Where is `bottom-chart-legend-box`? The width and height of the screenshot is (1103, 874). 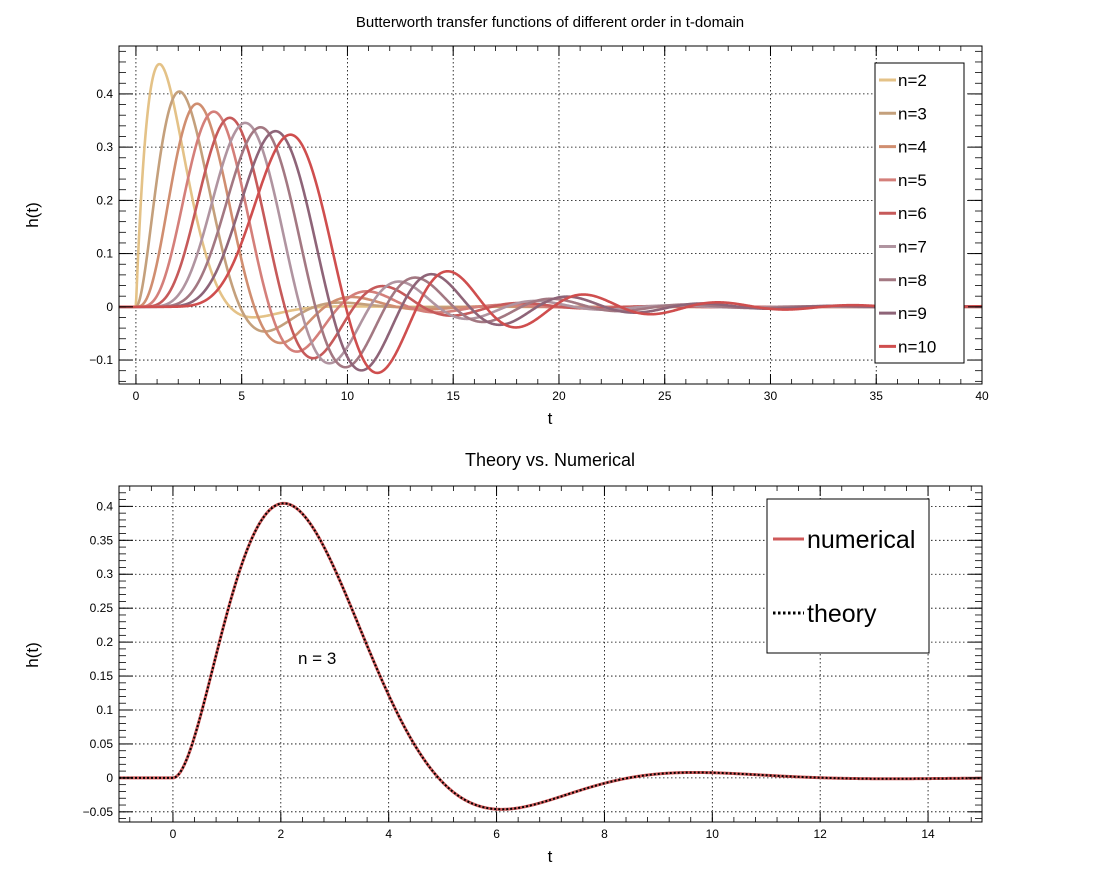 bottom-chart-legend-box is located at coordinates (848, 576).